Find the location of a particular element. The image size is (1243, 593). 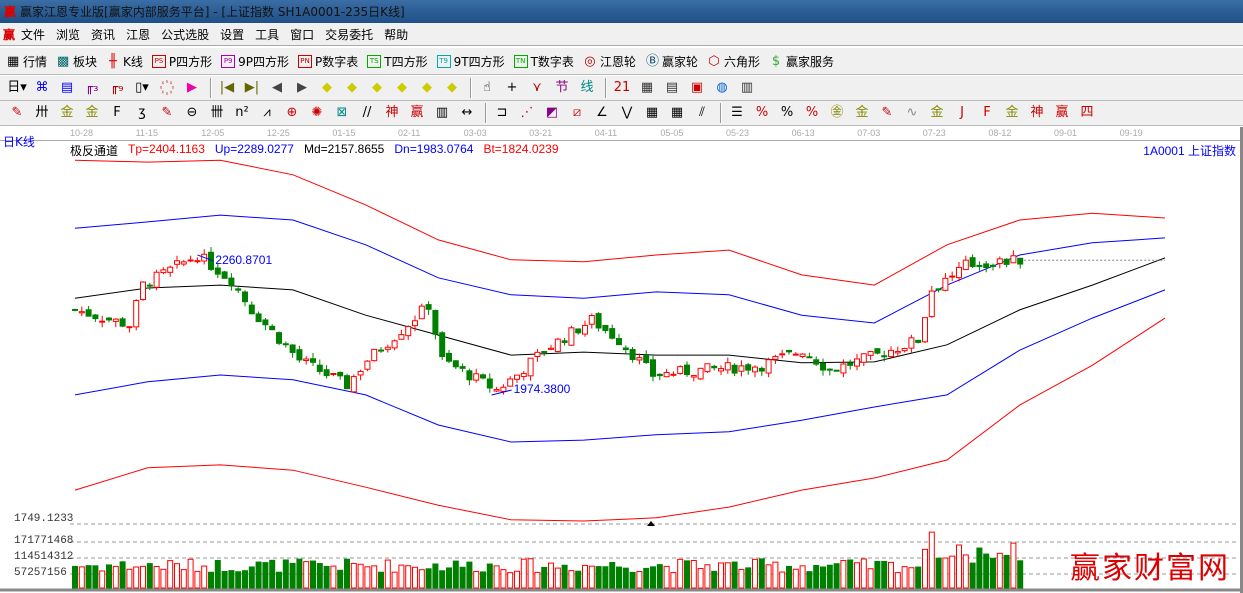

toolbar-button: $ 赢家服务 is located at coordinates (801, 61).